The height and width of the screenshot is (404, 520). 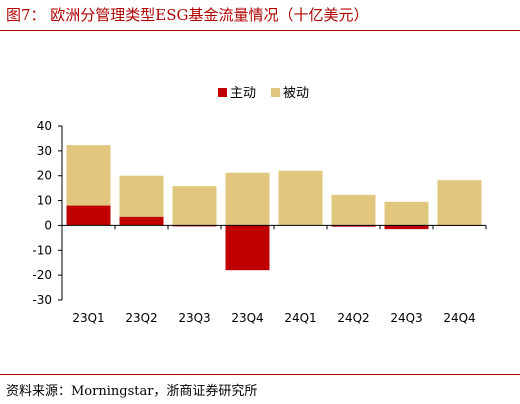 What do you see at coordinates (296, 93) in the screenshot?
I see `legend-label-passive: 被动` at bounding box center [296, 93].